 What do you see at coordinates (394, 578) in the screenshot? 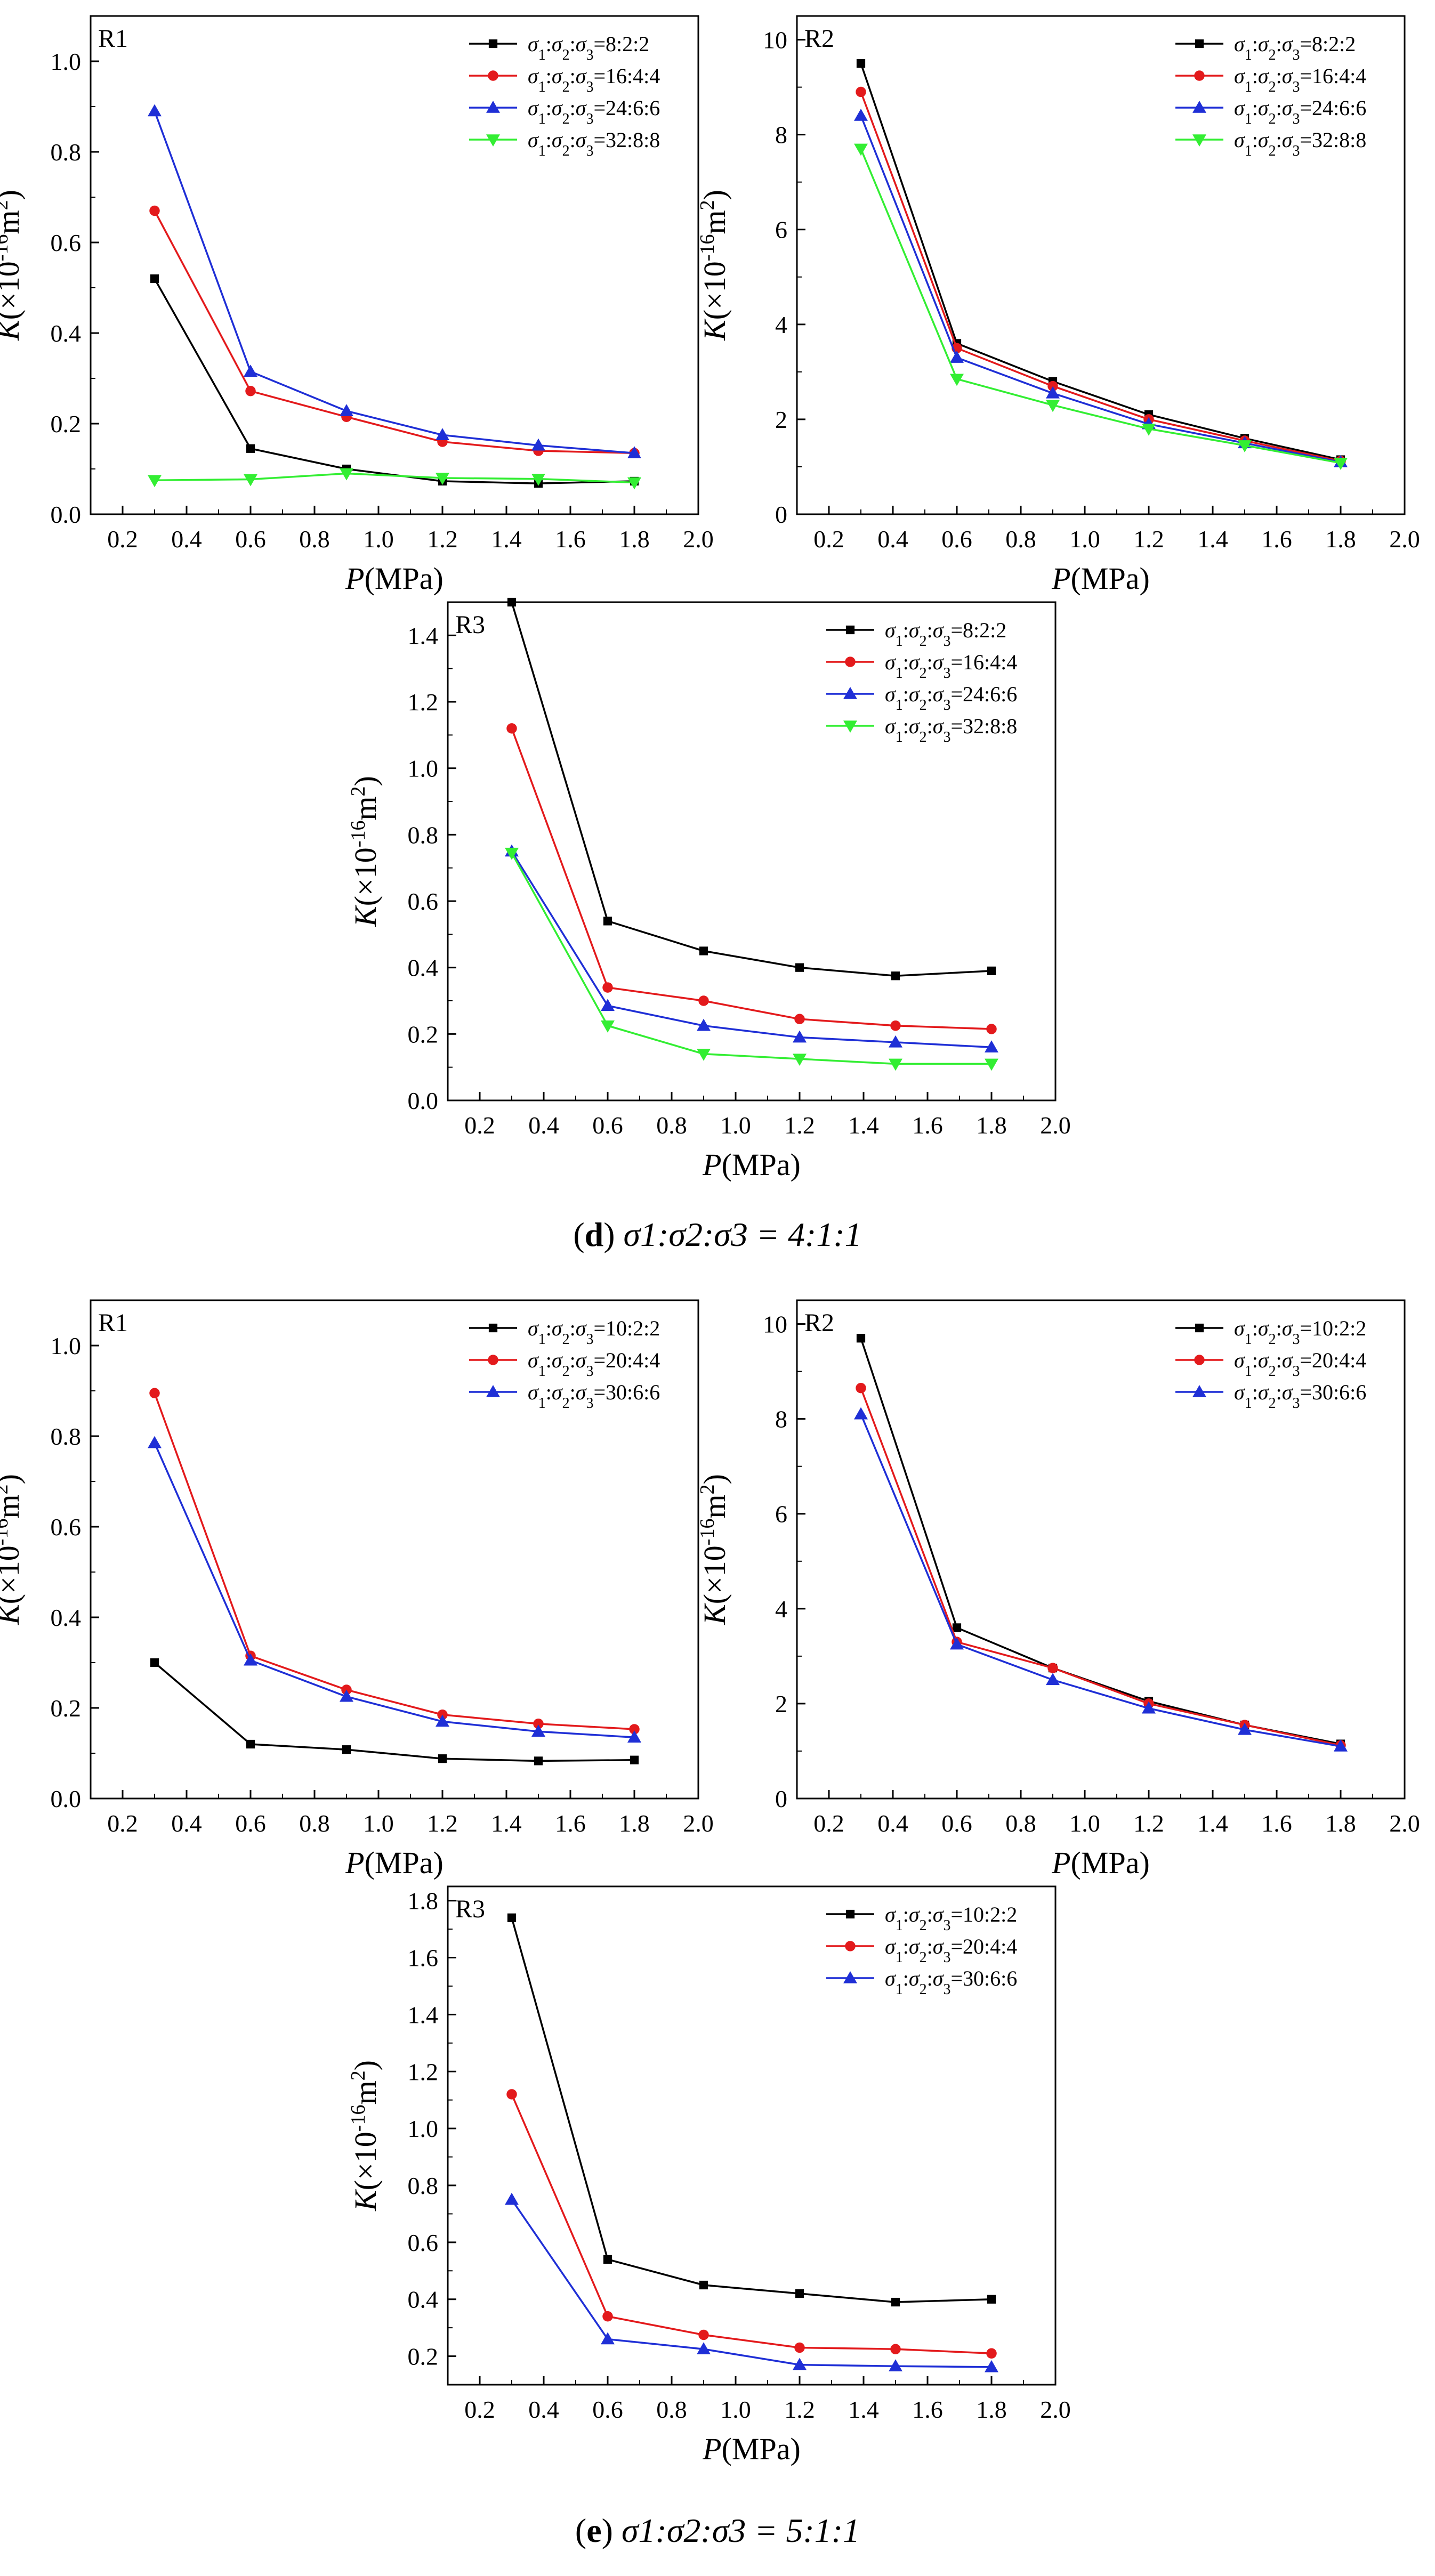
I see `x-axis-label: P(MPa)` at bounding box center [394, 578].